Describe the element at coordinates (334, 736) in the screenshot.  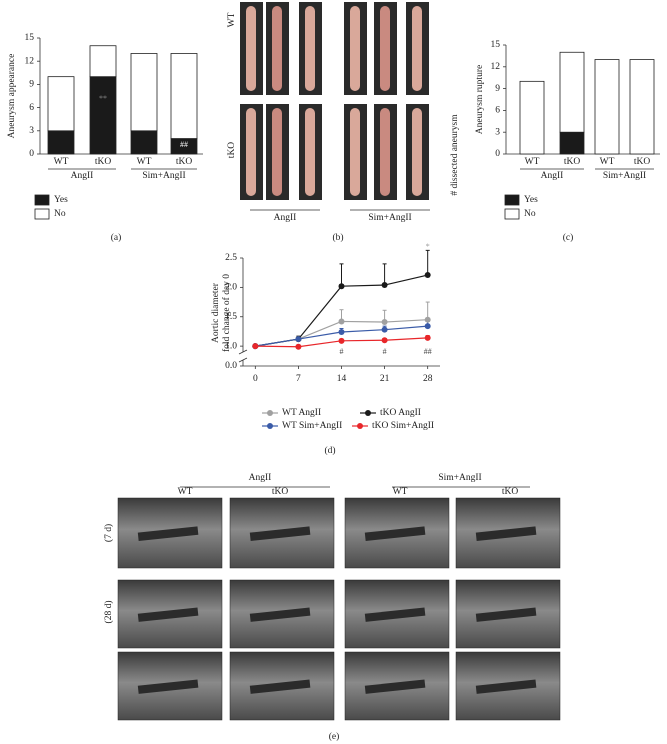
I see `panel-label: (e)` at that location.